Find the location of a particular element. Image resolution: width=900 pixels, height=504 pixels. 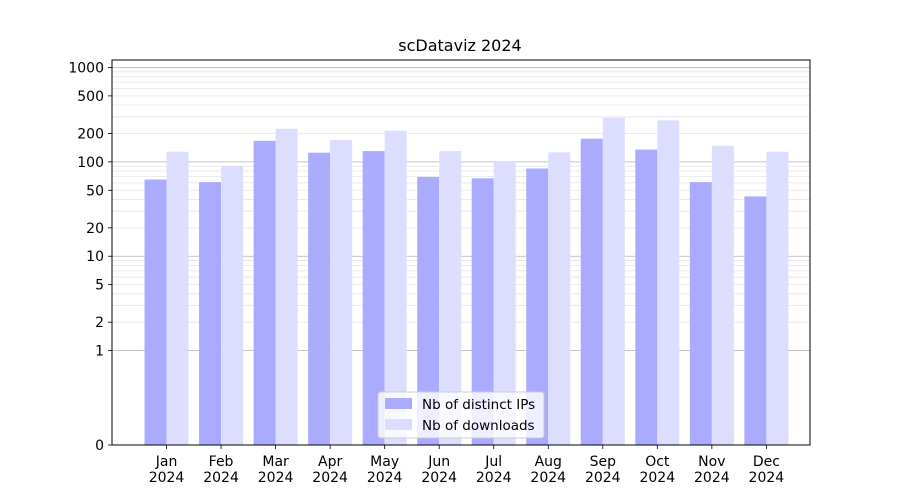

x-tick-label-month: Jul is located at coordinates (493, 462).